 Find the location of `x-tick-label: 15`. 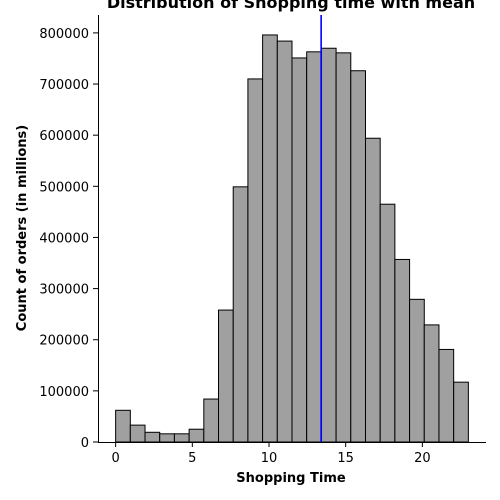

x-tick-label: 15 is located at coordinates (345, 458).